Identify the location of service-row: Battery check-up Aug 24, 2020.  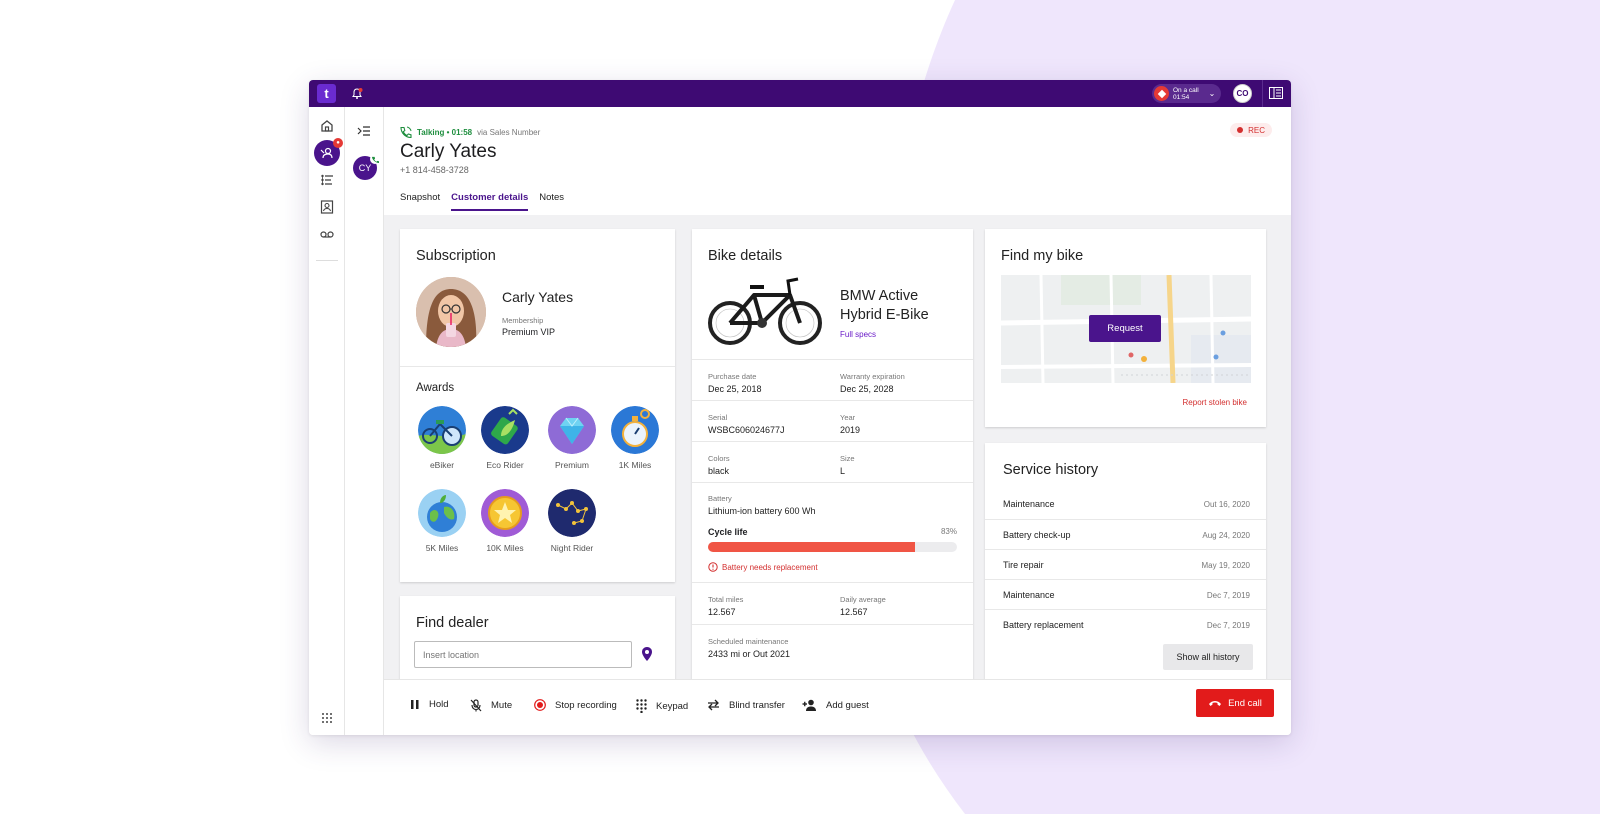
(1125, 534).